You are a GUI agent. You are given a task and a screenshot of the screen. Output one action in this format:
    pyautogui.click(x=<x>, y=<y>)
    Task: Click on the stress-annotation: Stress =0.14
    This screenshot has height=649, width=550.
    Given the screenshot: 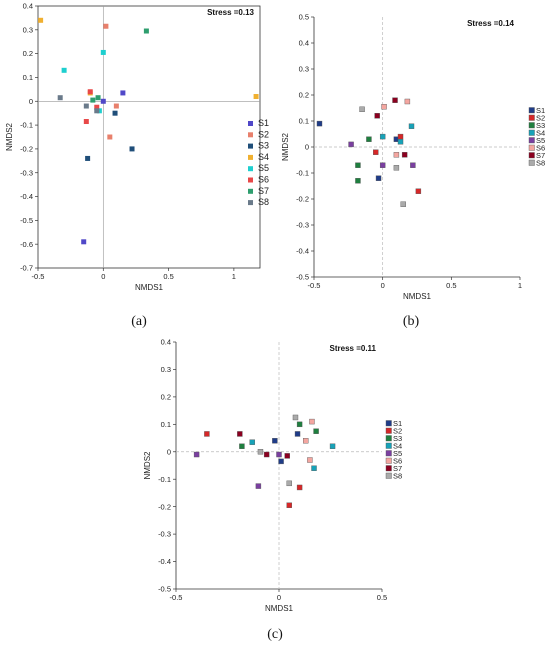 What is the action you would take?
    pyautogui.click(x=490, y=23)
    